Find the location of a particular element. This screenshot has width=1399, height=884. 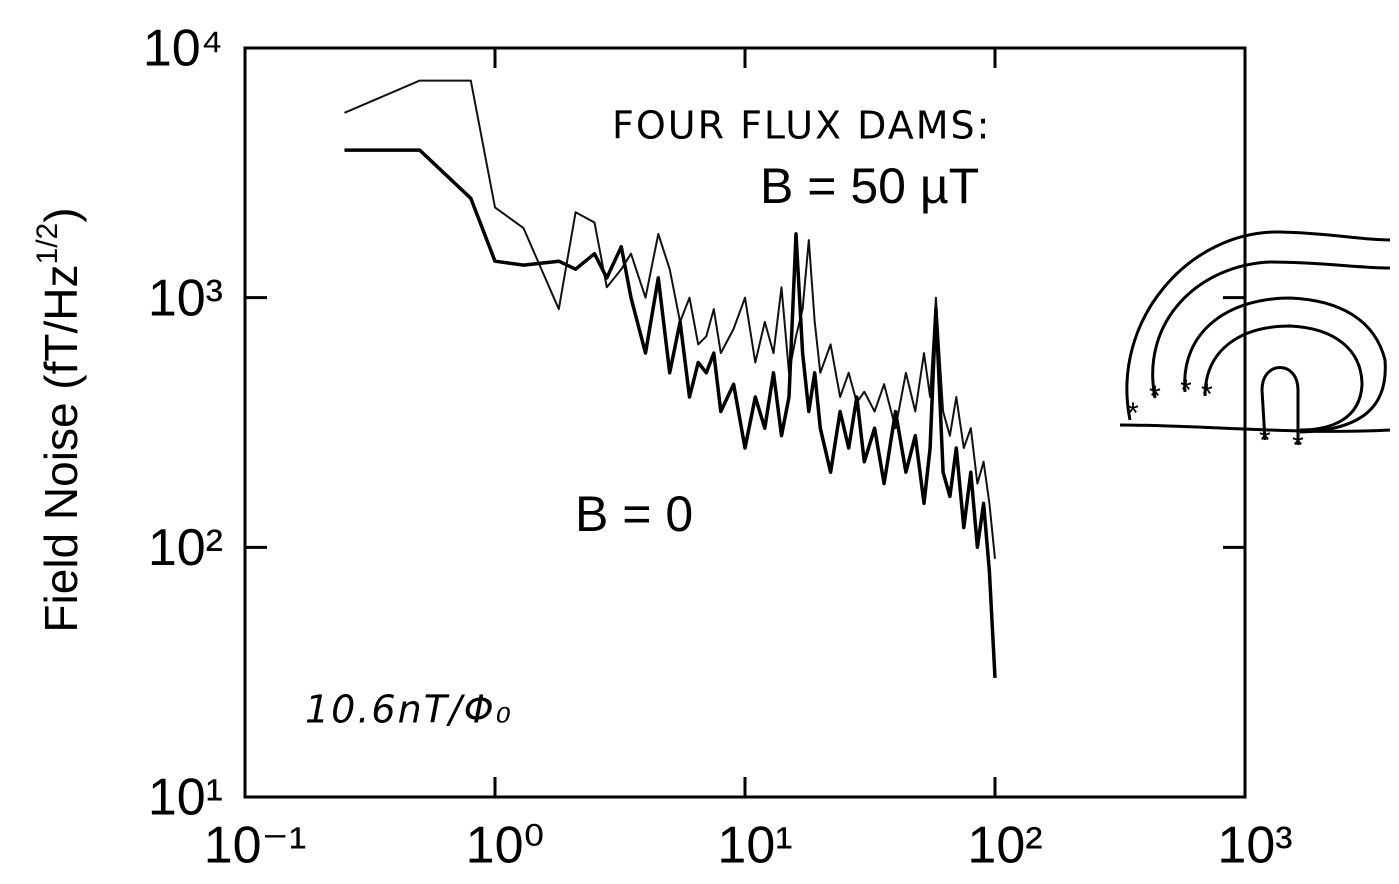

dam-markers: * * * * * * is located at coordinates (1215, 418).